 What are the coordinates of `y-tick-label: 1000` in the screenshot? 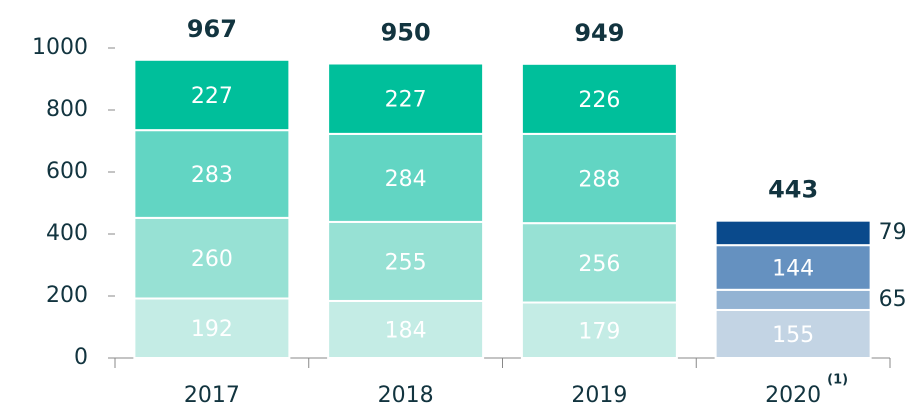 It's located at (60, 47).